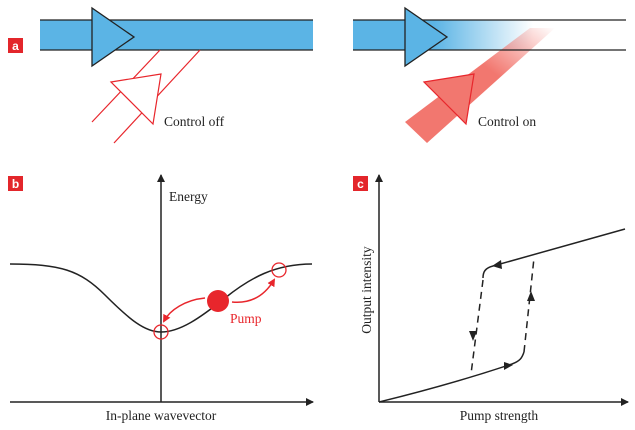 The height and width of the screenshot is (430, 635). What do you see at coordinates (194, 121) in the screenshot?
I see `control-off-caption: Control off` at bounding box center [194, 121].